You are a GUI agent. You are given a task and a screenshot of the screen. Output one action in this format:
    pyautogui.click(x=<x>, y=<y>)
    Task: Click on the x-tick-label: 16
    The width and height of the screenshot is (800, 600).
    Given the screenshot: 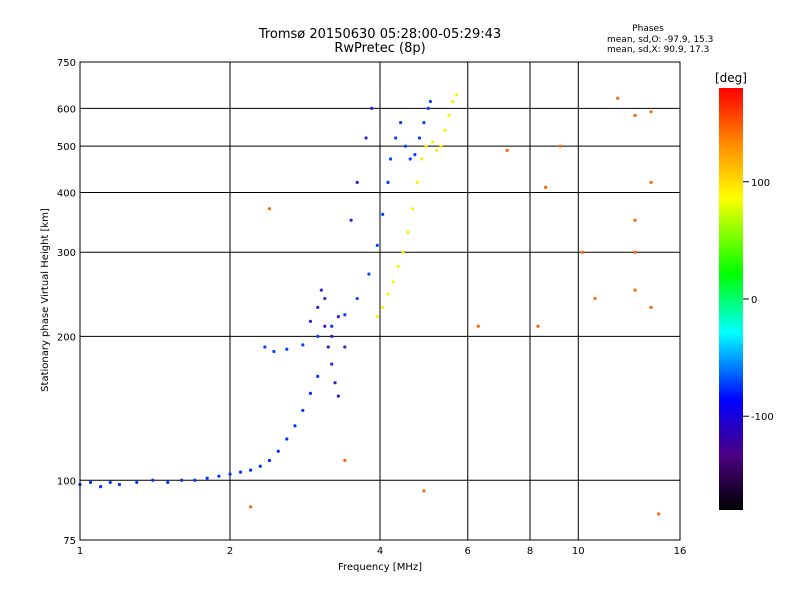 What is the action you would take?
    pyautogui.click(x=680, y=551)
    